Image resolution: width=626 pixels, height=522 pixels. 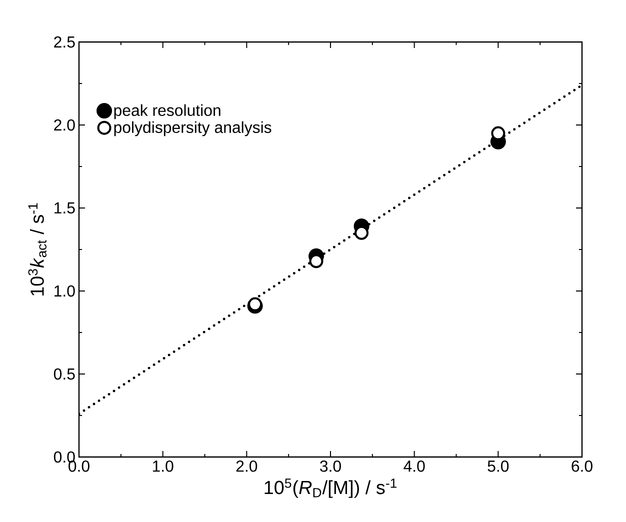 I want to click on y-tick-label: 0.0, so click(x=64, y=457).